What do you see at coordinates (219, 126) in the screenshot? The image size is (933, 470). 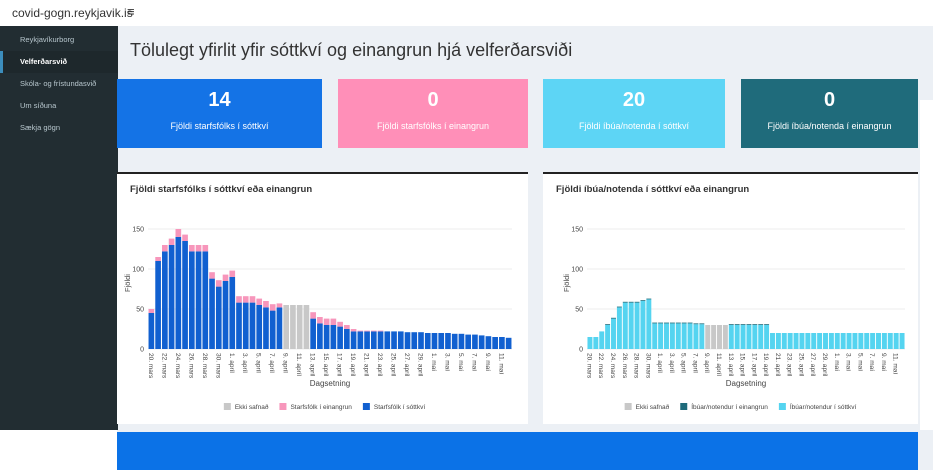 I see `box-label: Fjöldi starfsfólks í sóttkví` at bounding box center [219, 126].